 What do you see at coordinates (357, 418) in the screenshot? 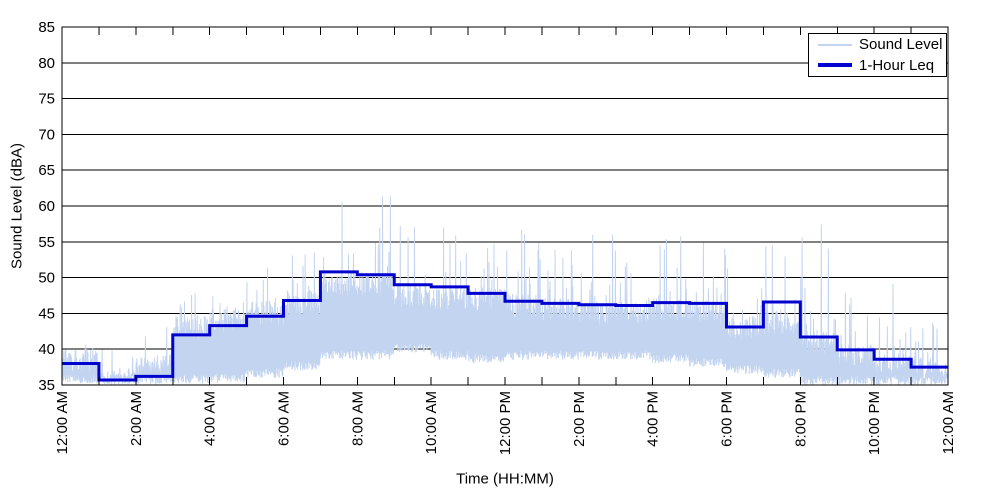
I see `x-tick-label: 8:00 AM` at bounding box center [357, 418].